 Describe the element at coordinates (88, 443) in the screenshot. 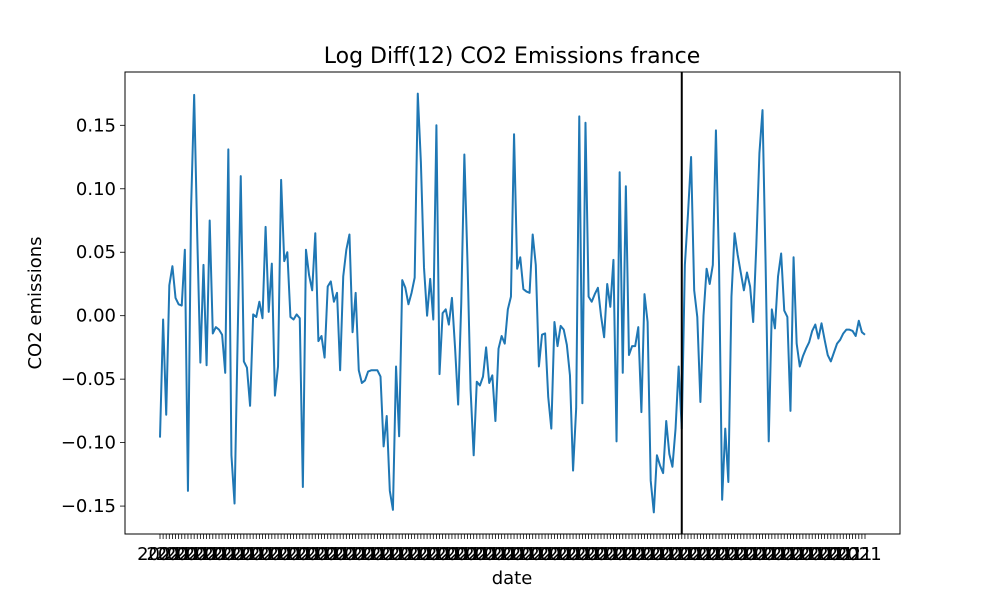

I see `y-tick-label: −0.10` at that location.